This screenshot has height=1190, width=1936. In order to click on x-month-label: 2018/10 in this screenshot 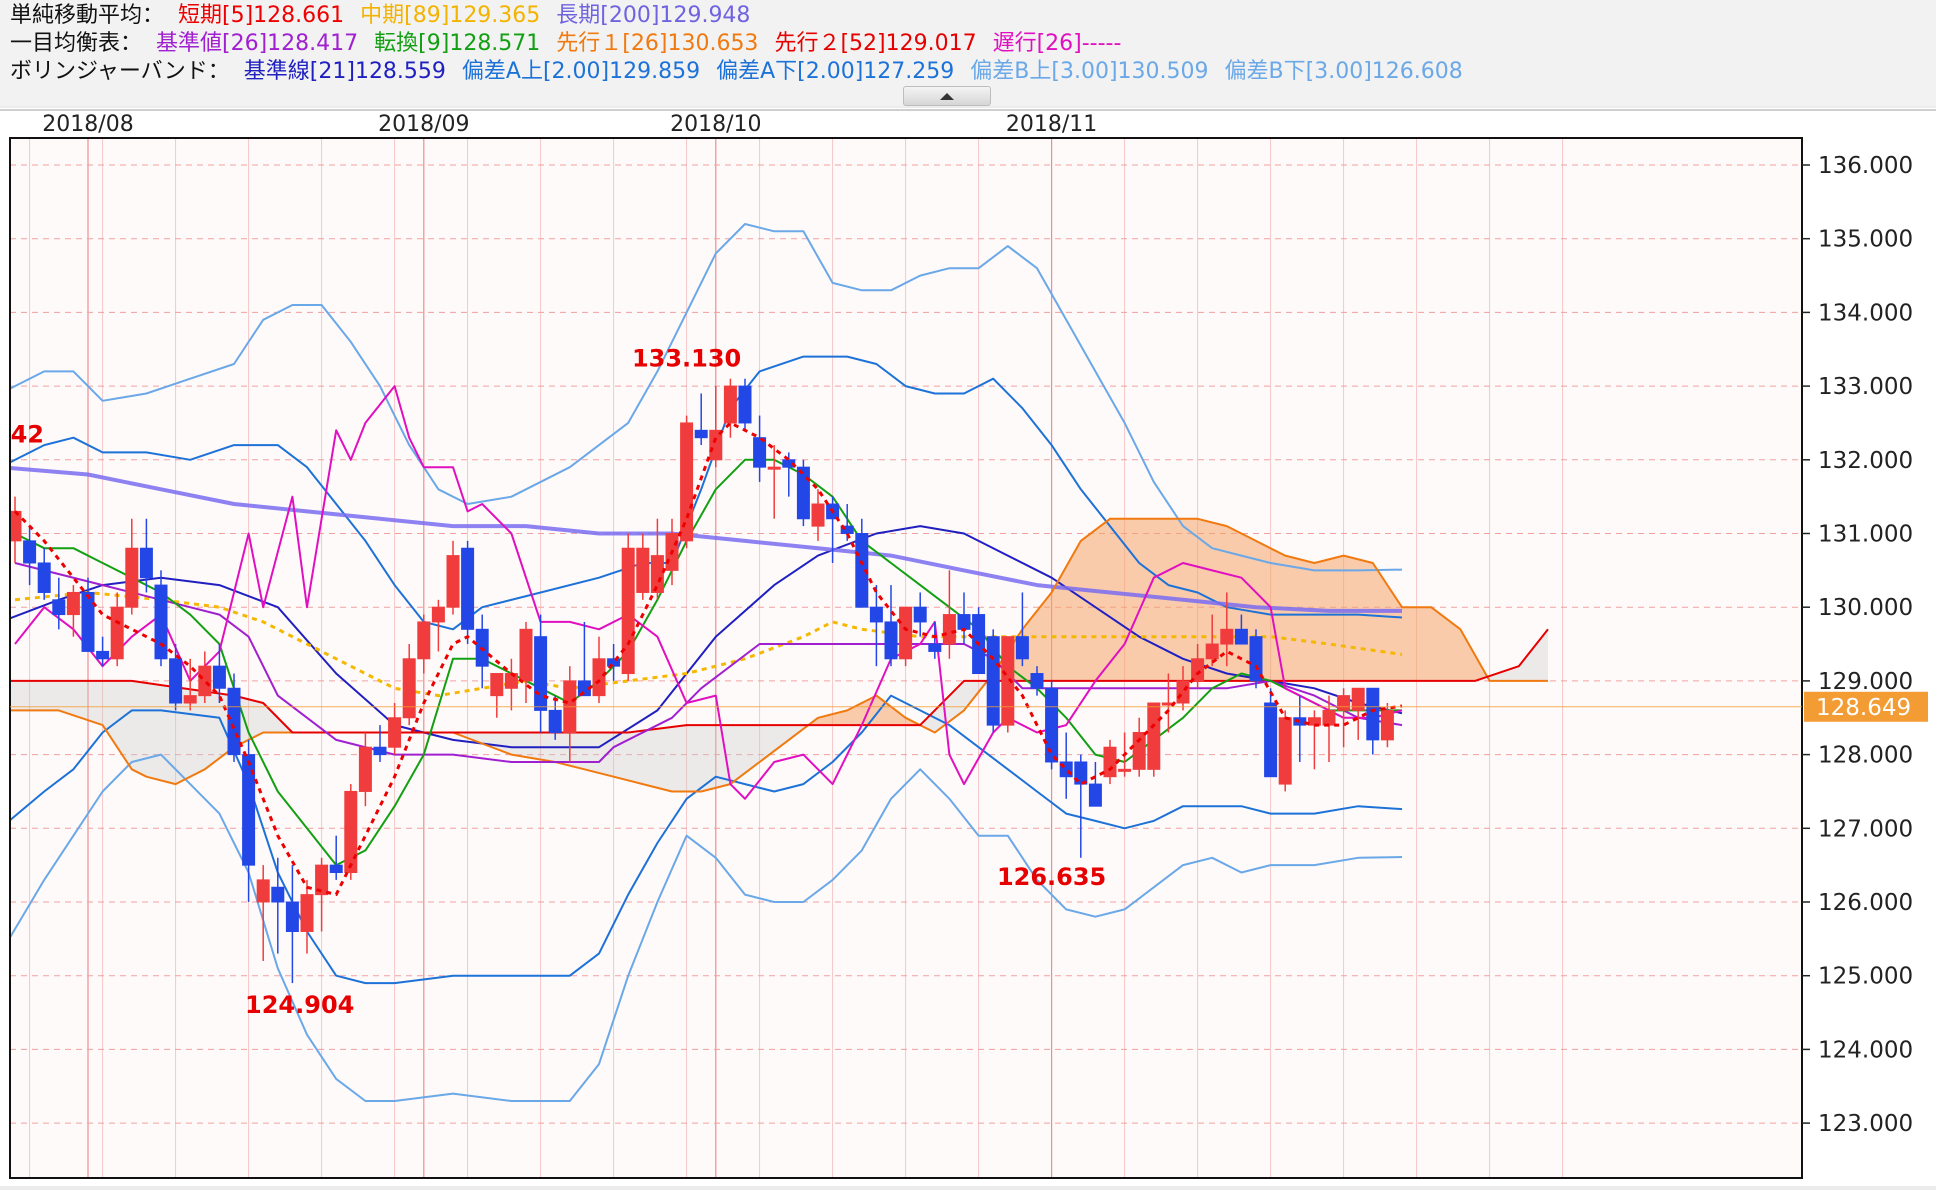, I will do `click(715, 124)`.